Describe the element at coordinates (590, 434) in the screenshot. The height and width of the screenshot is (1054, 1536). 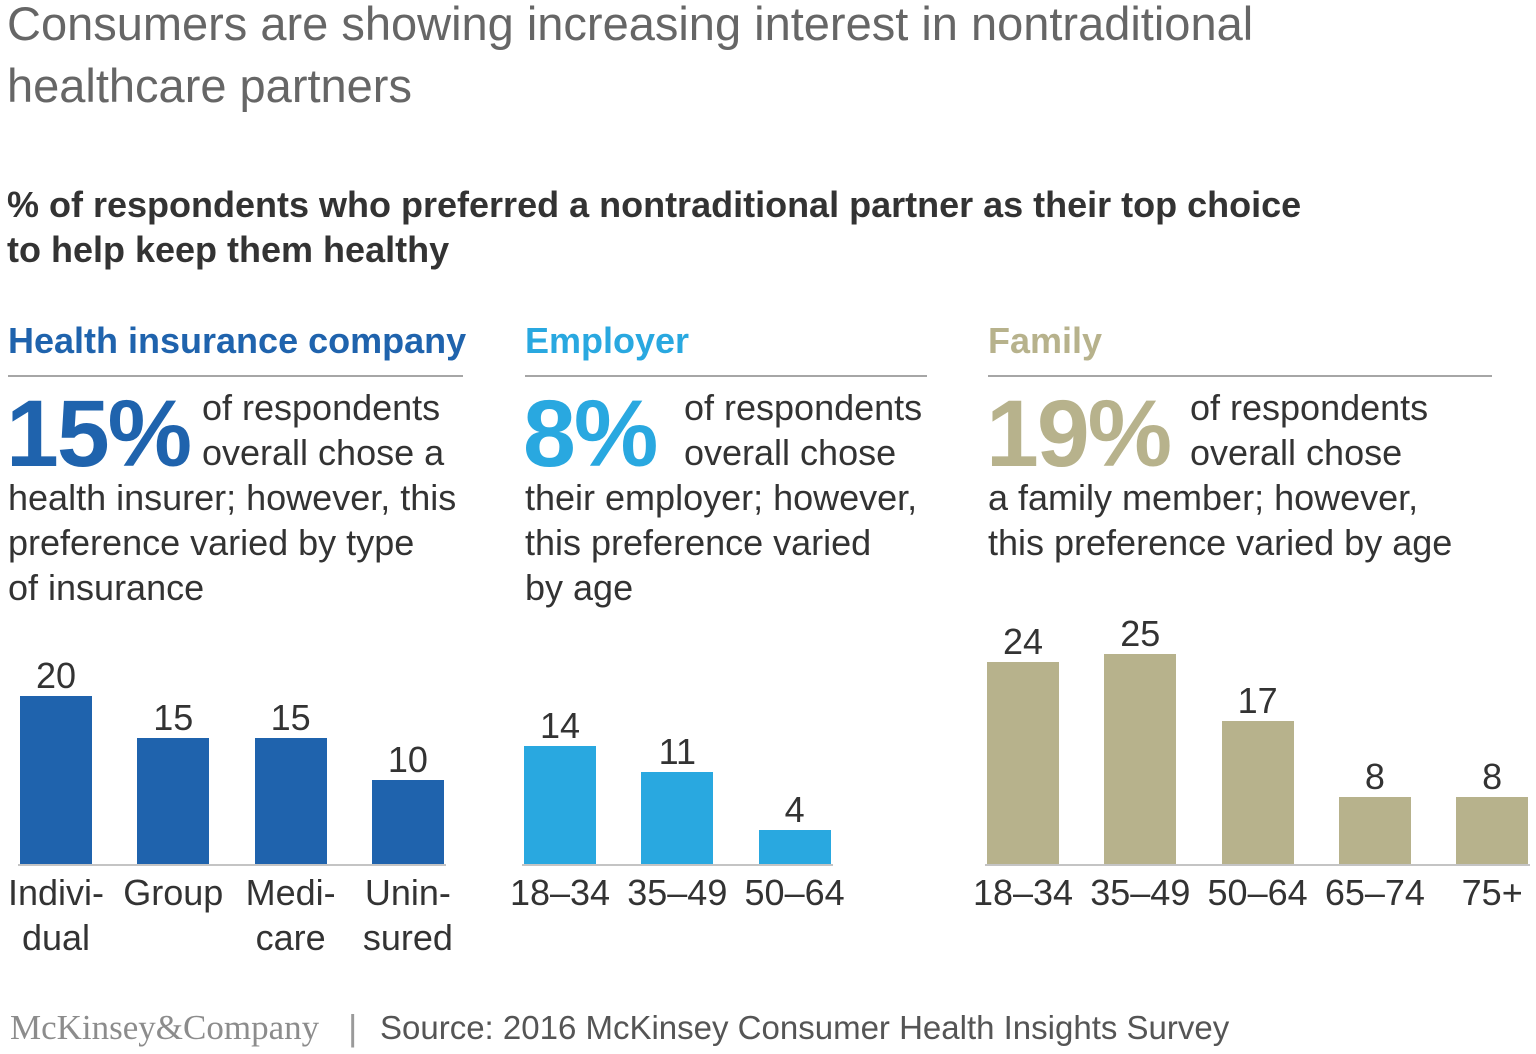
I see `highlight-percentage: 8%` at that location.